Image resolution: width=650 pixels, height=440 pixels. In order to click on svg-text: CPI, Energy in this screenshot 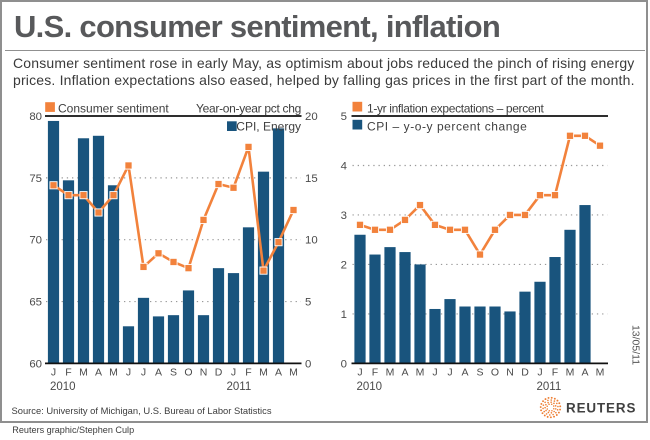, I will do `click(268, 126)`.